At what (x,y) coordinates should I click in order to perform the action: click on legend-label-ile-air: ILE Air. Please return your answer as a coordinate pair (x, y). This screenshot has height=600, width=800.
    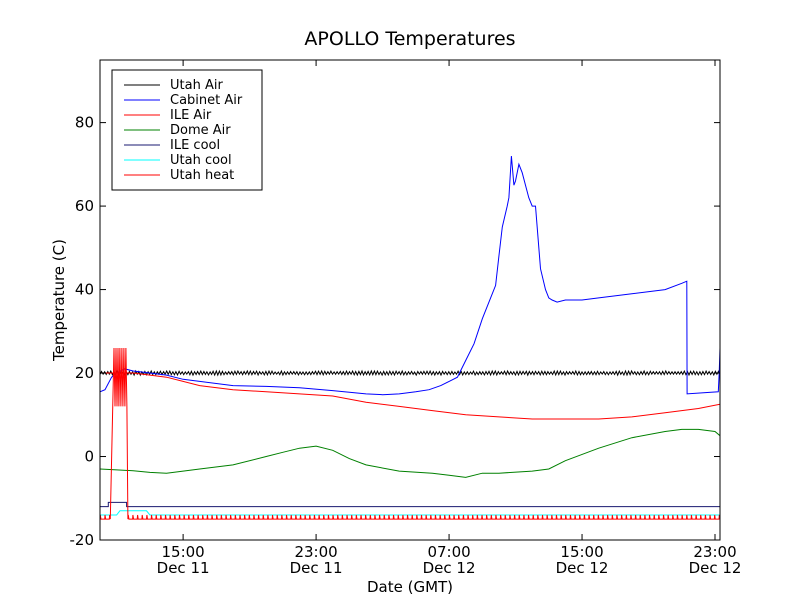
    Looking at the image, I should click on (191, 115).